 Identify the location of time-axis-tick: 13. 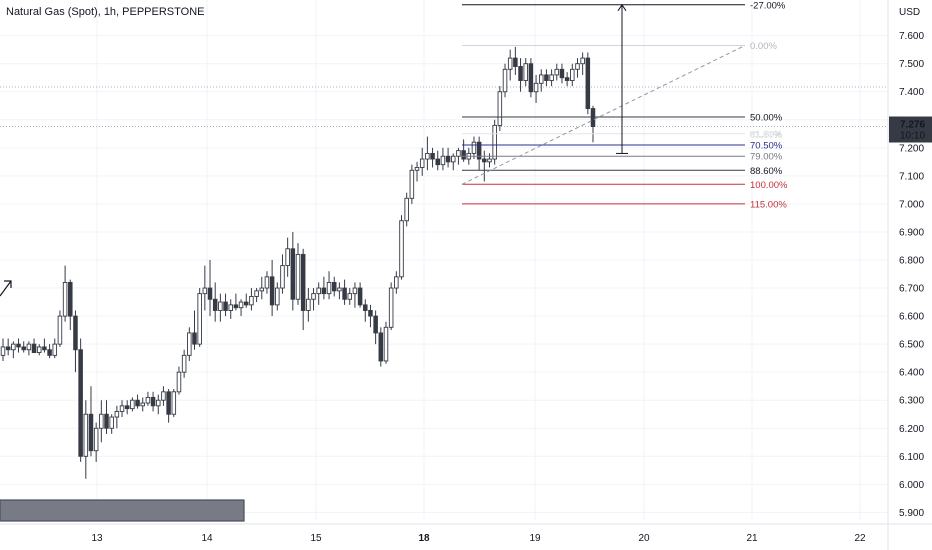
(97, 538).